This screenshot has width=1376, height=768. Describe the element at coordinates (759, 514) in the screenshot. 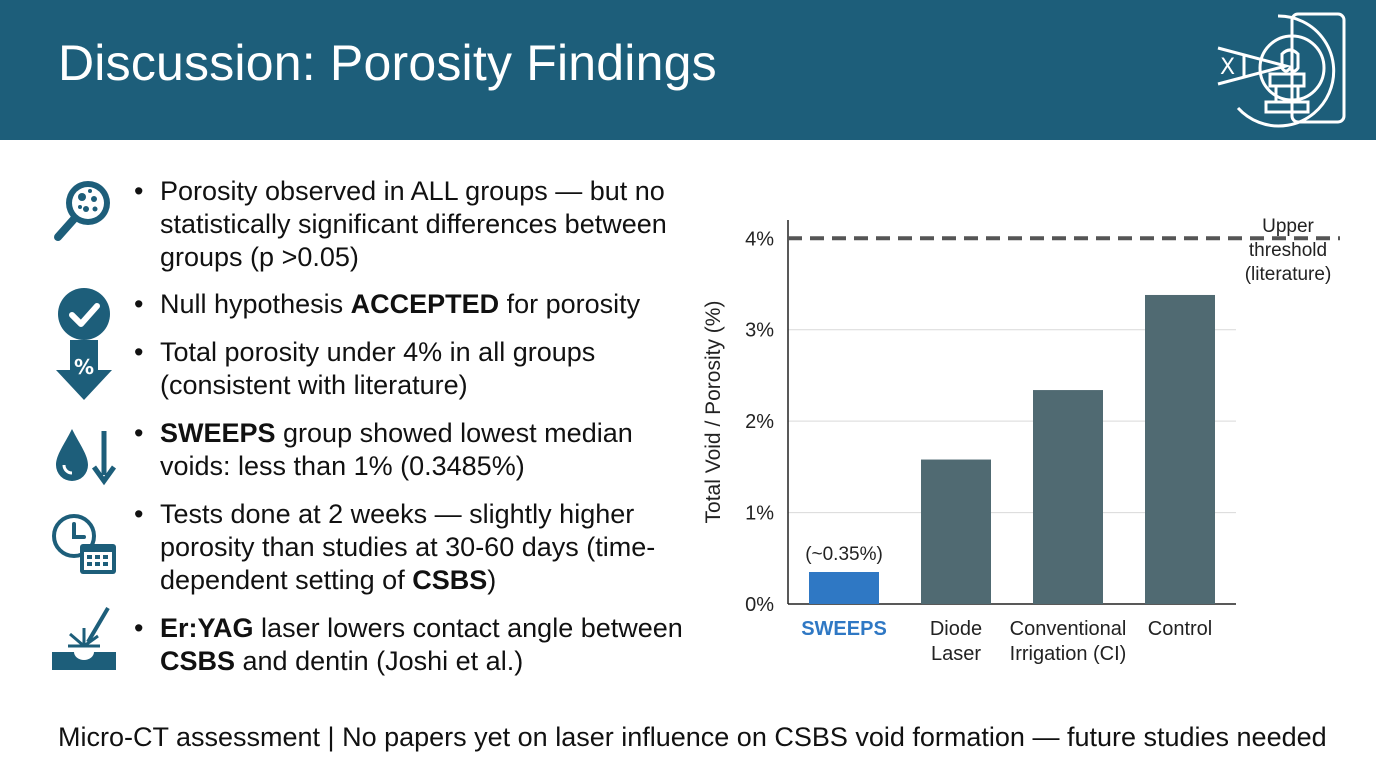

I see `y-tick-label: 1%` at that location.